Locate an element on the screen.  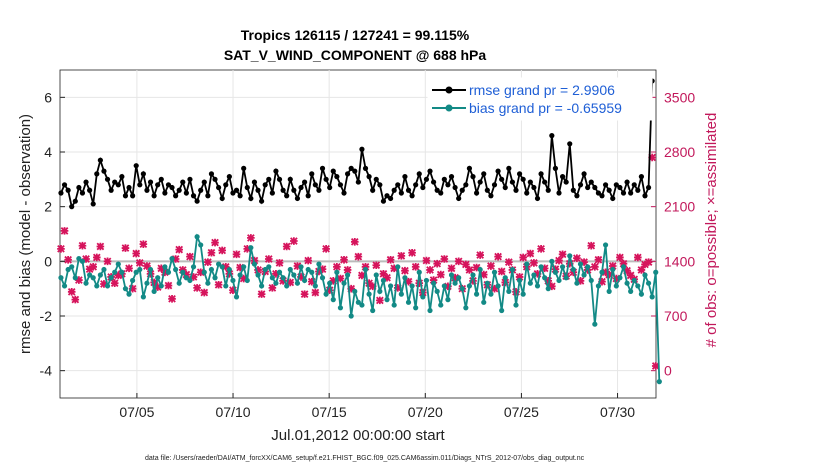
y-tick-label: 2 is located at coordinates (48, 207).